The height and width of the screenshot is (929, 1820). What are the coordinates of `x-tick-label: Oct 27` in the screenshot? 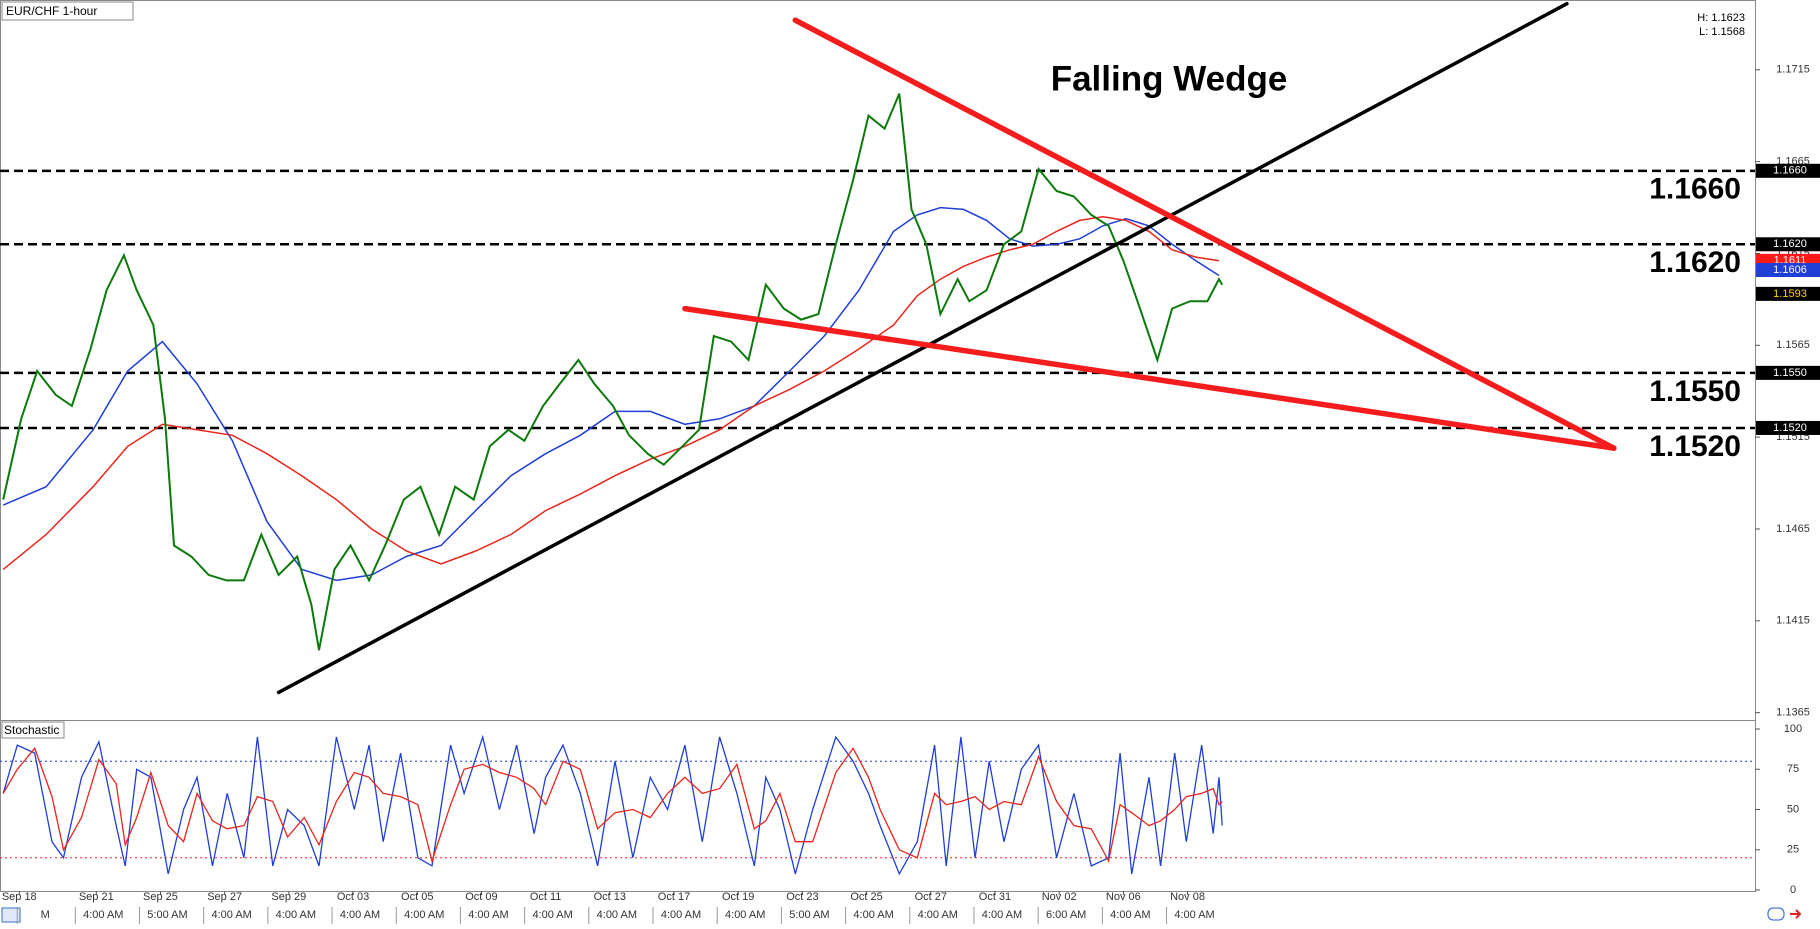 It's located at (931, 897).